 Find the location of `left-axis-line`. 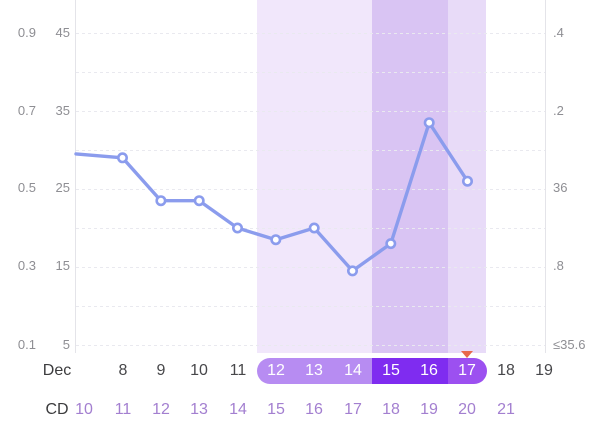

left-axis-line is located at coordinates (75, 176).